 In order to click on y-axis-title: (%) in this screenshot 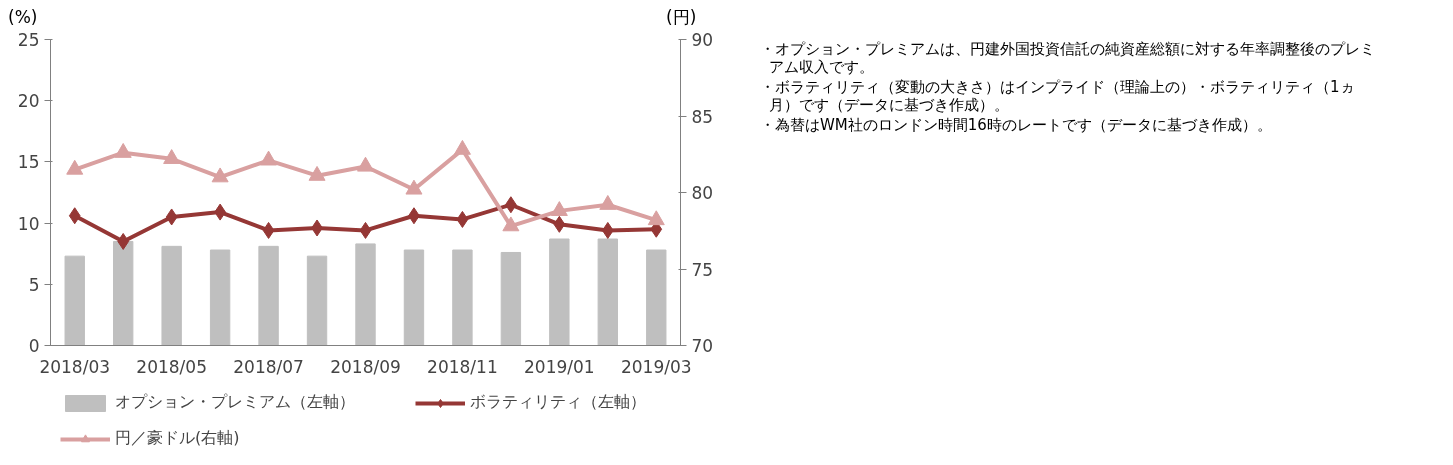, I will do `click(23, 17)`.